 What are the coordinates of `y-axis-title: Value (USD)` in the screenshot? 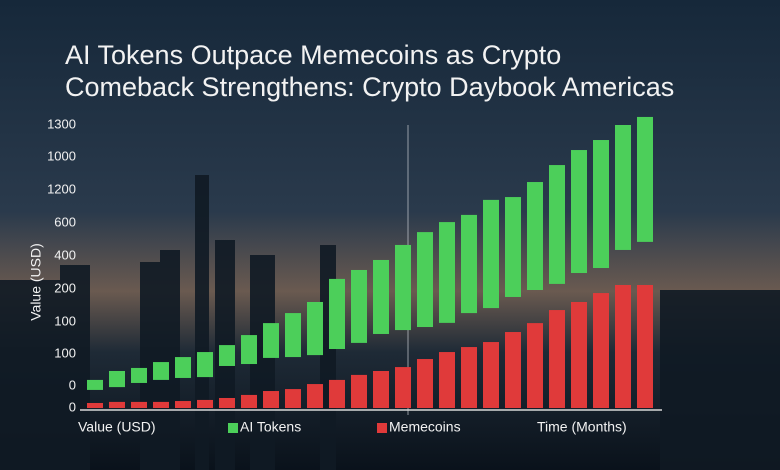 It's located at (36, 282).